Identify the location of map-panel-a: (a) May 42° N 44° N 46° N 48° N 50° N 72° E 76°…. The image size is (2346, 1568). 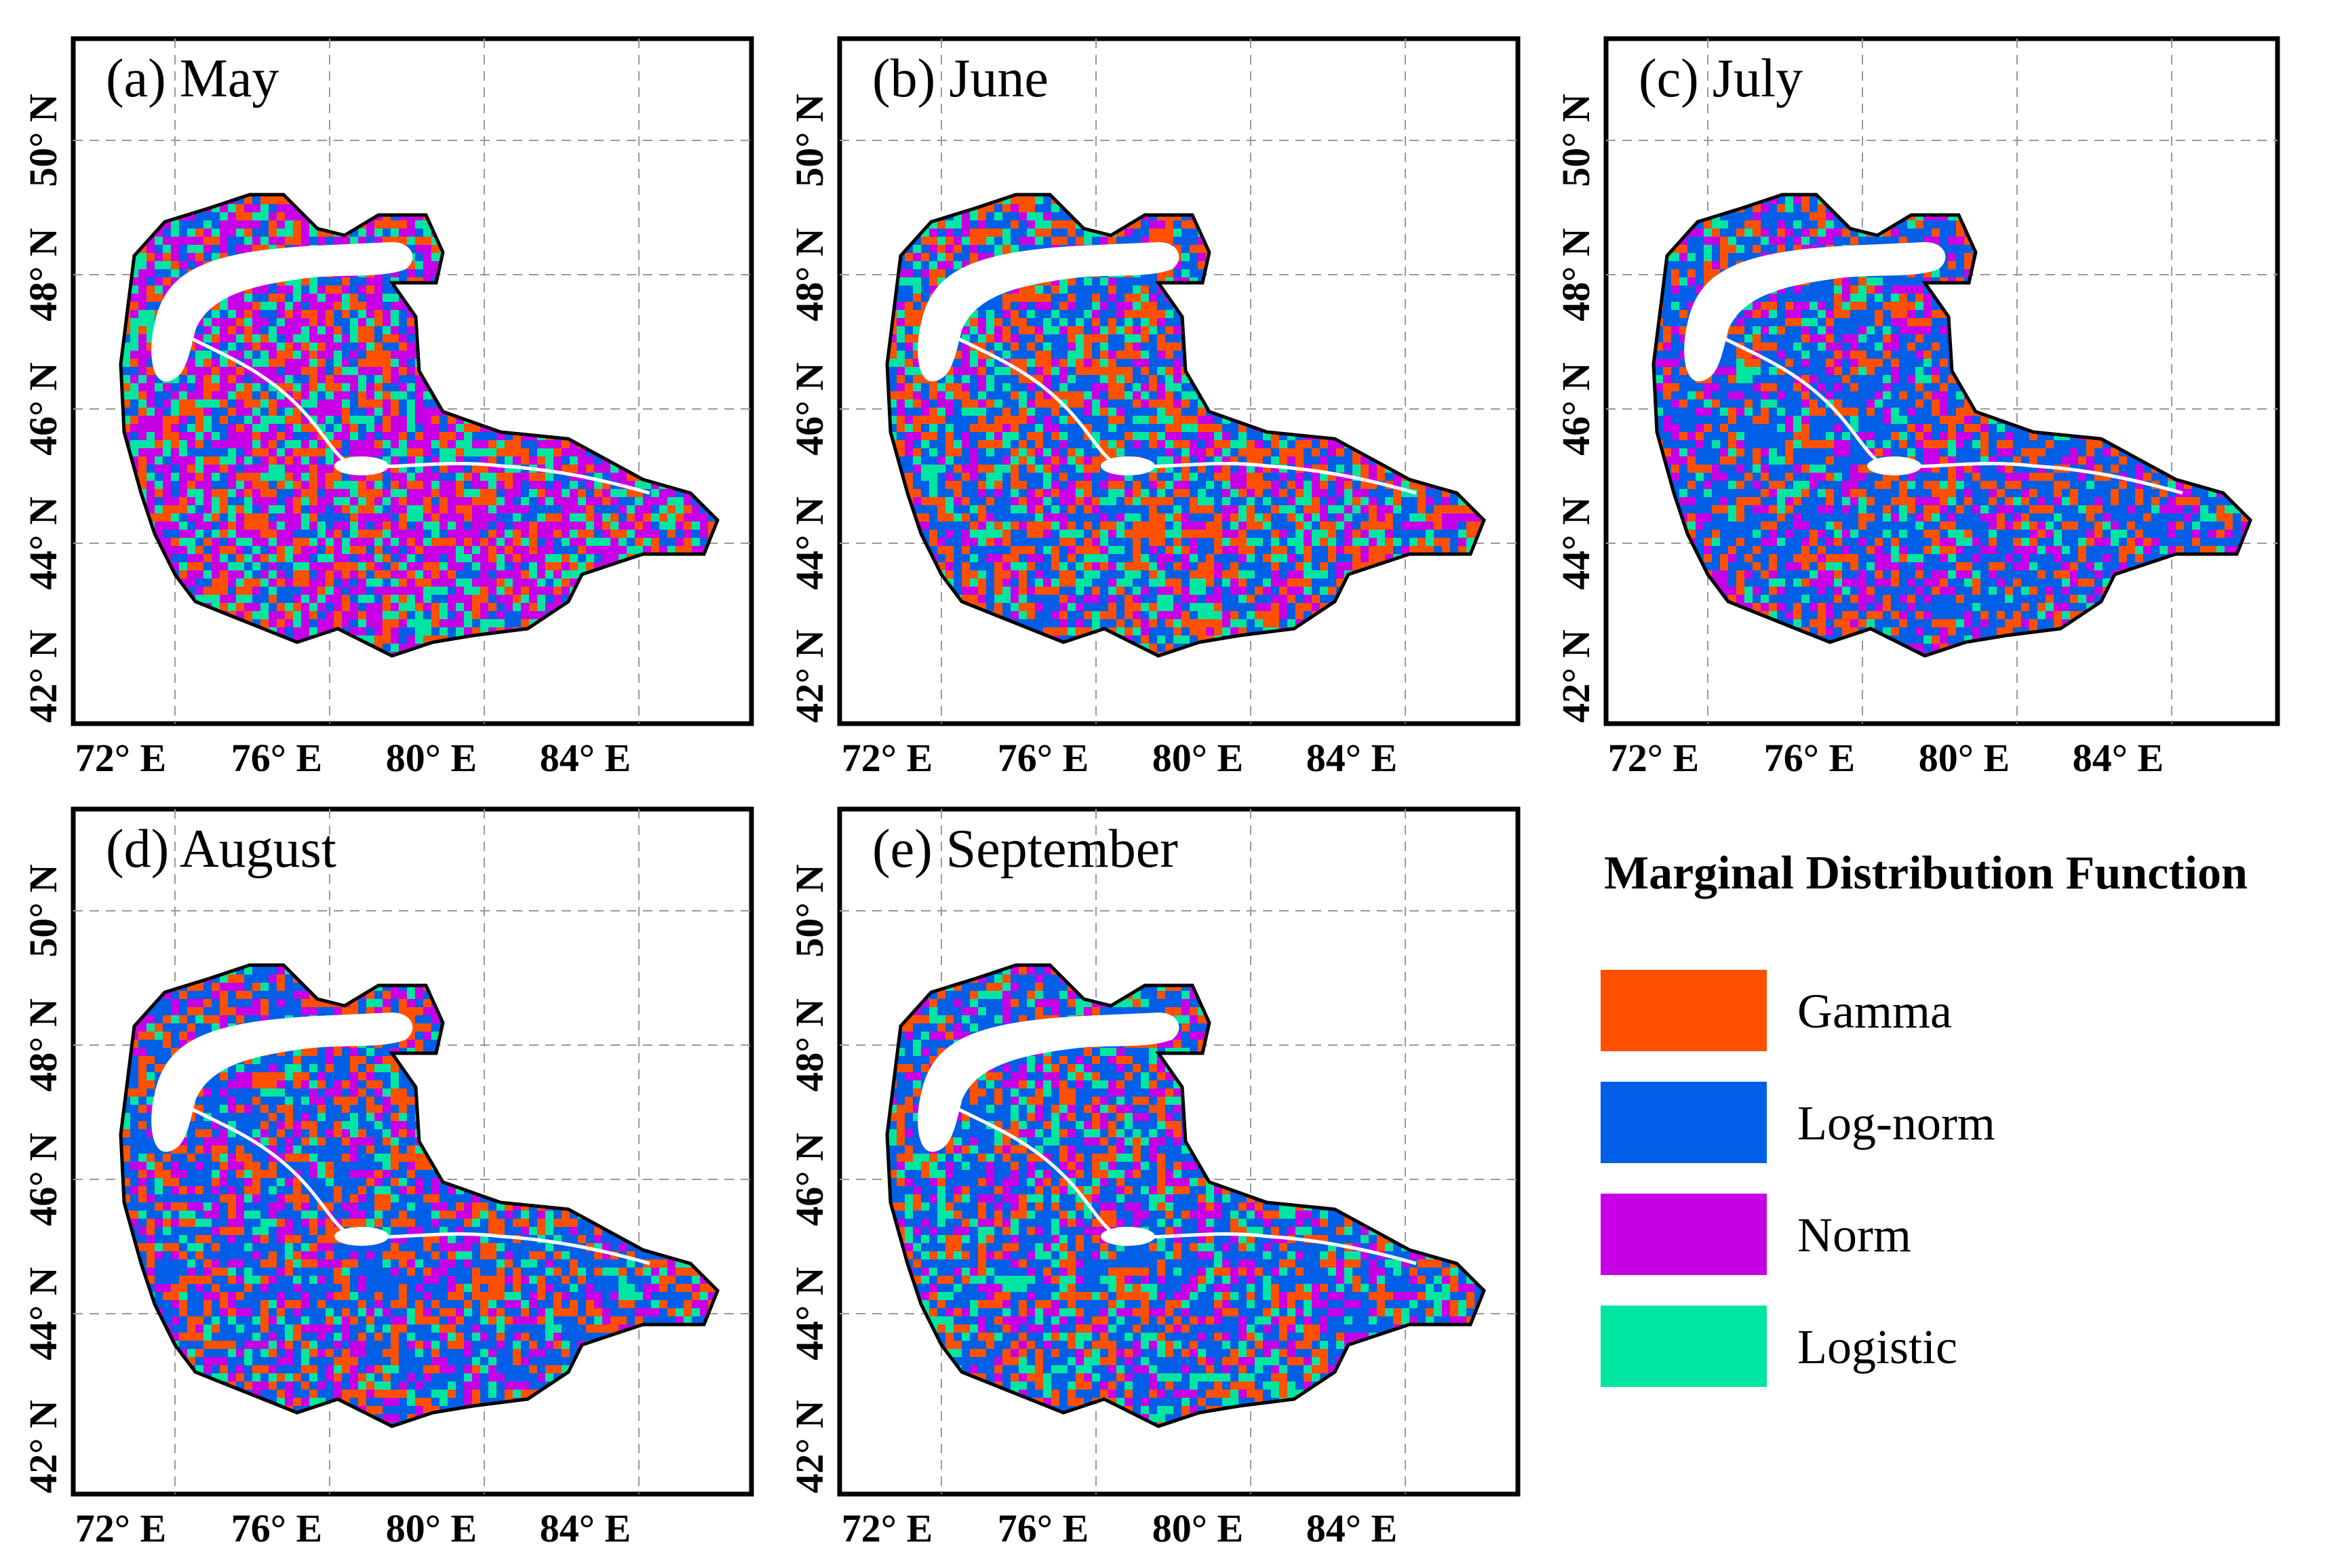
(387, 408).